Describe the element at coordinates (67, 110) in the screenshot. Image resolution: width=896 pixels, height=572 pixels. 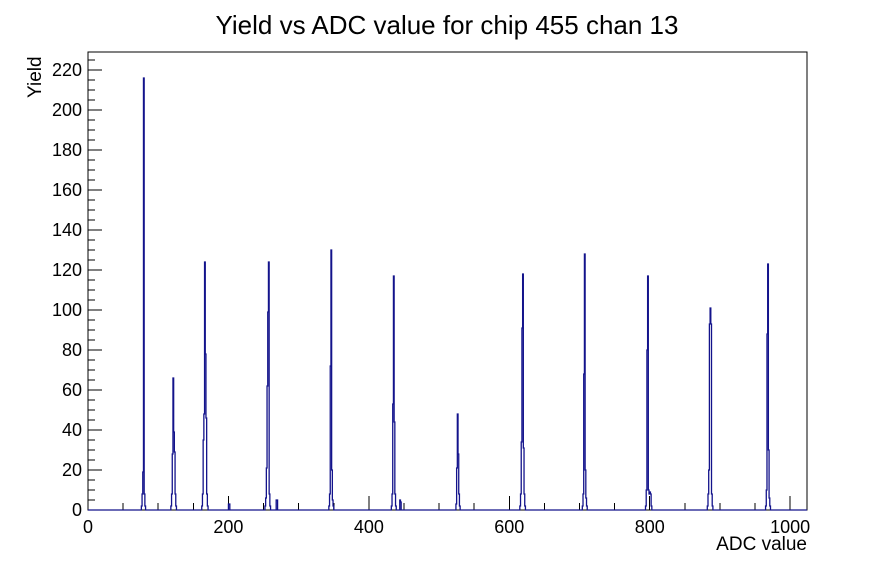
I see `y-tick-label: 200` at that location.